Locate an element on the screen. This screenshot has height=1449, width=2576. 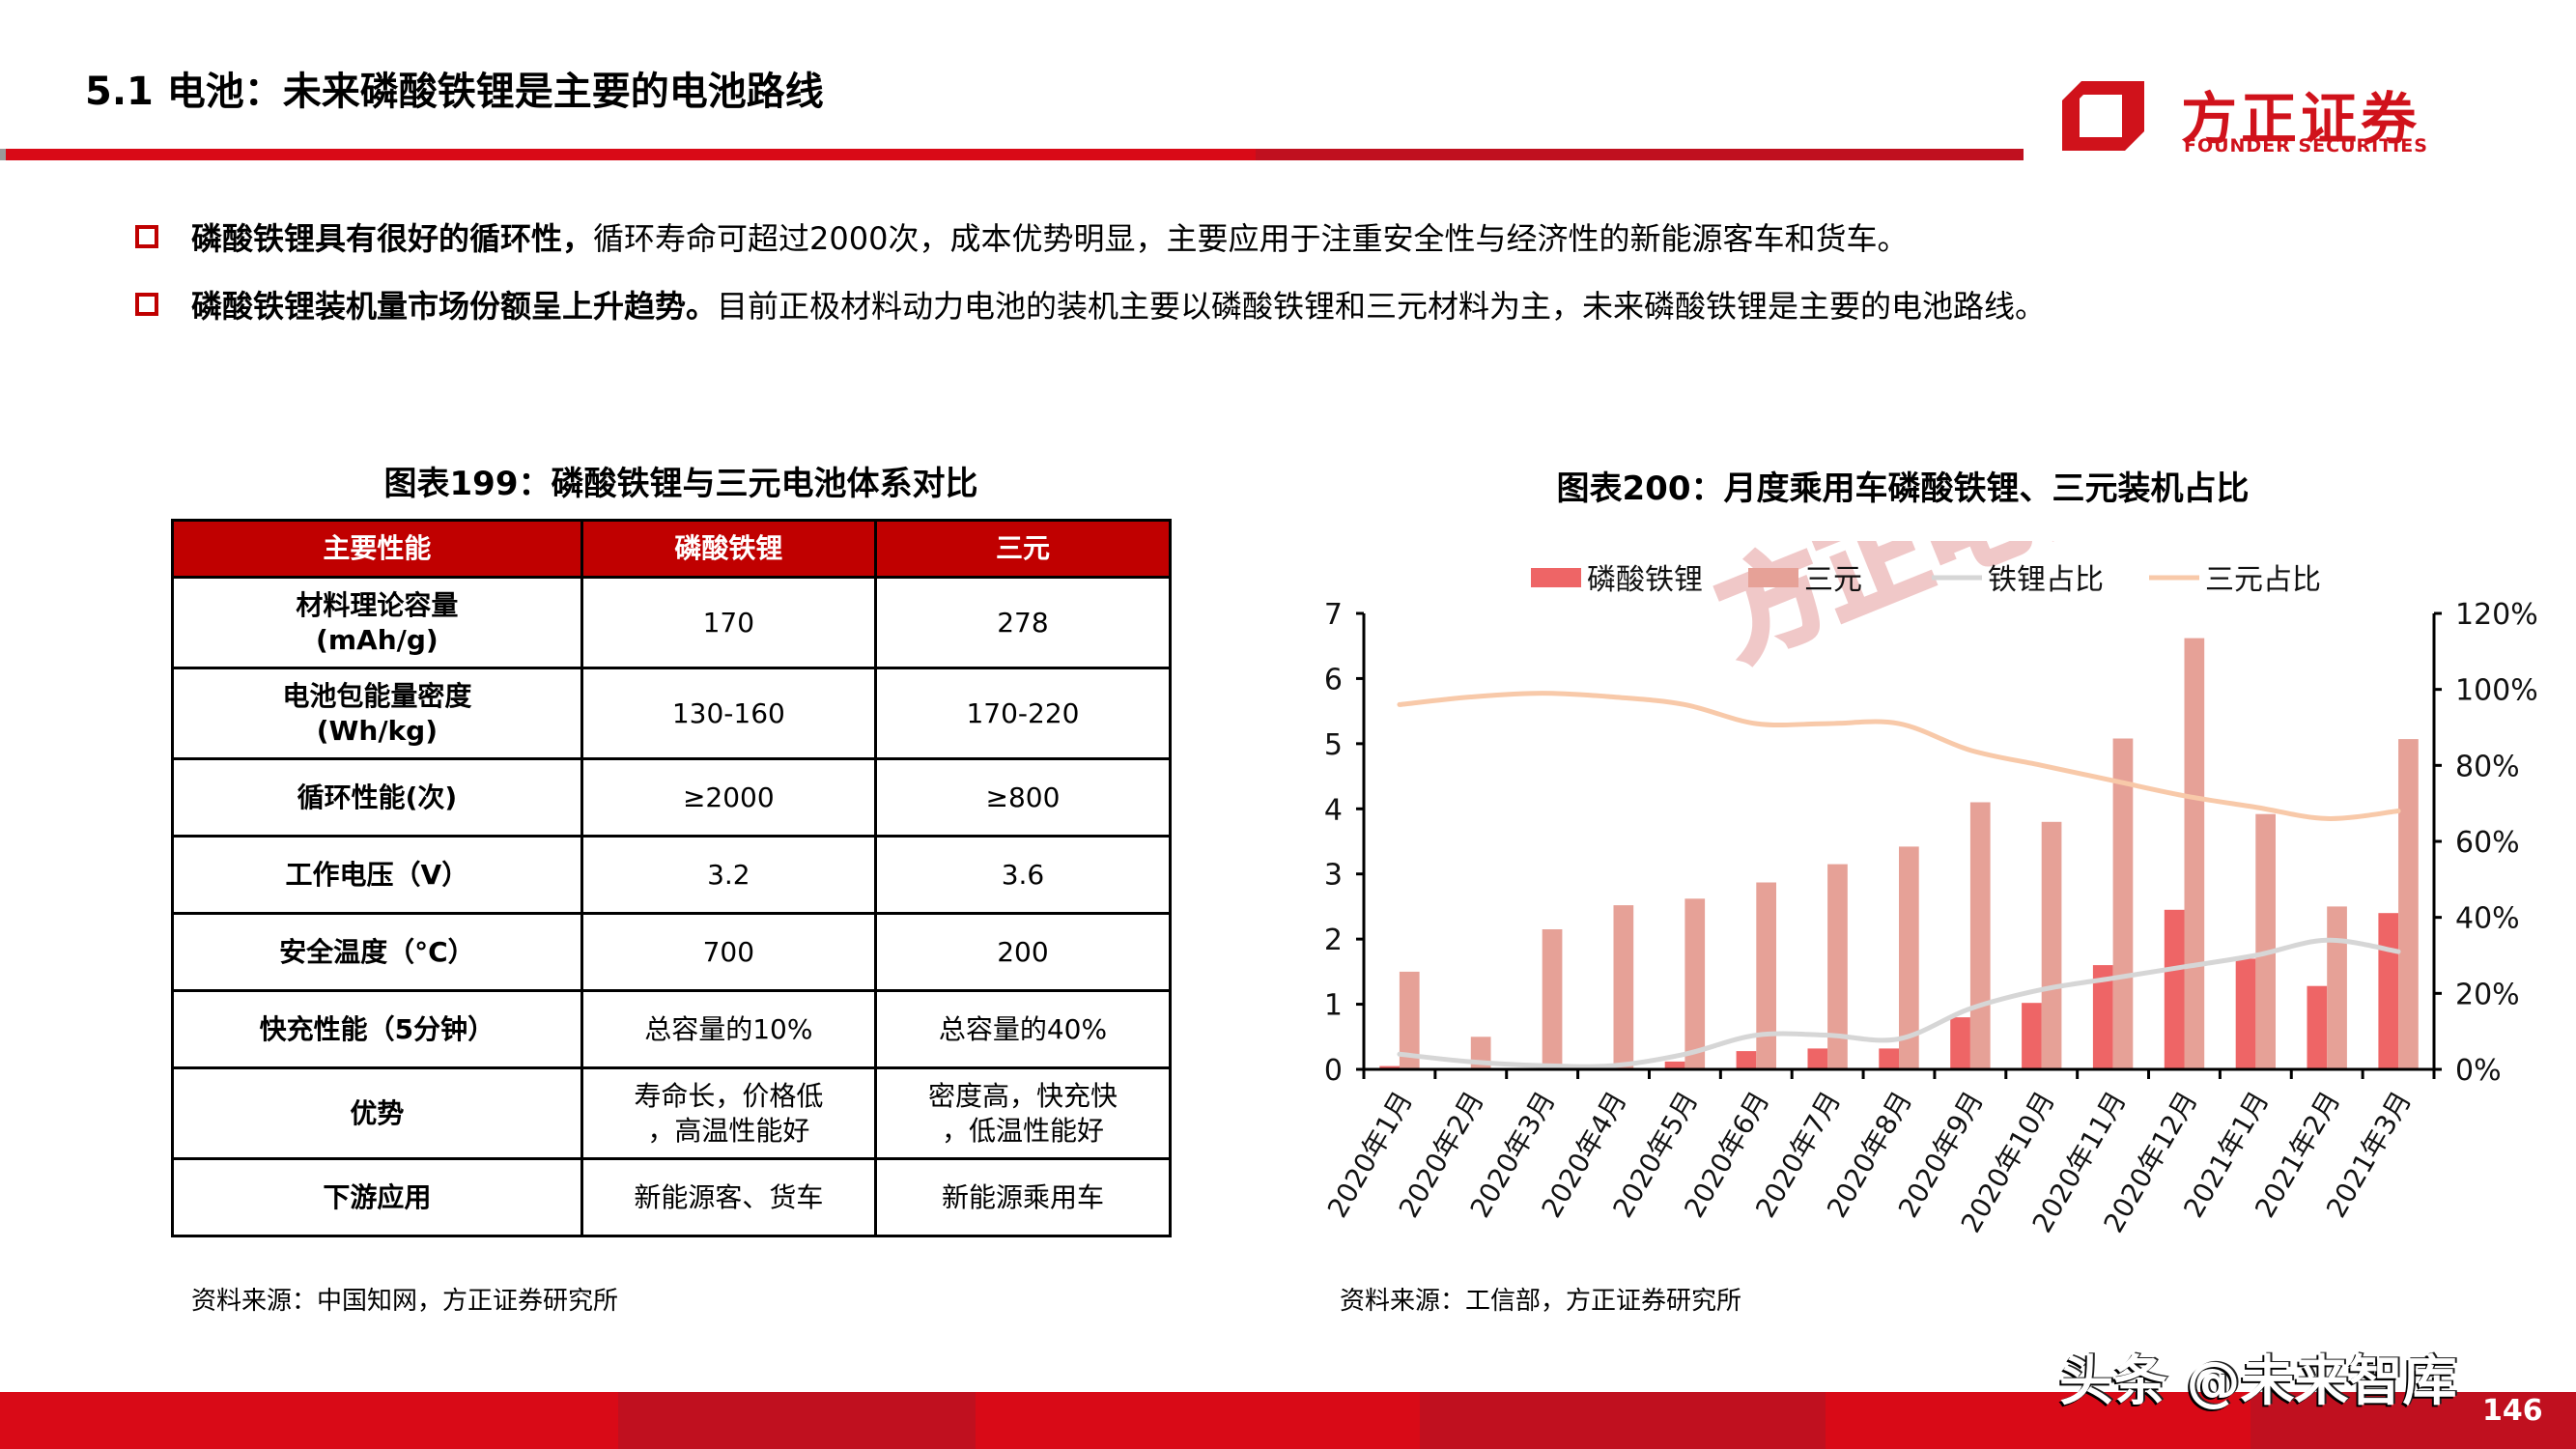
right-axis-tick: 0% is located at coordinates (2478, 1071).